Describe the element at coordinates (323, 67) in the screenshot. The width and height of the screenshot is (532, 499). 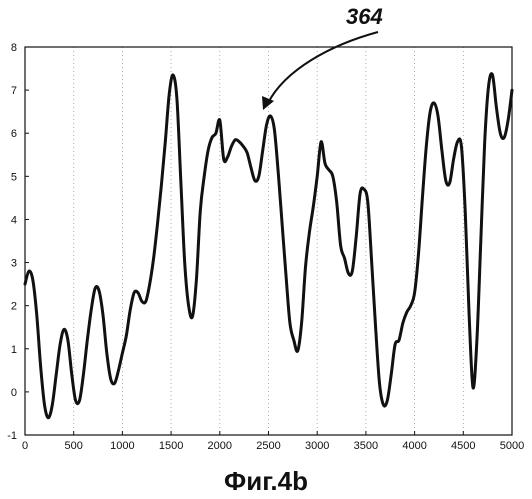
I see `annotation-arrow` at that location.